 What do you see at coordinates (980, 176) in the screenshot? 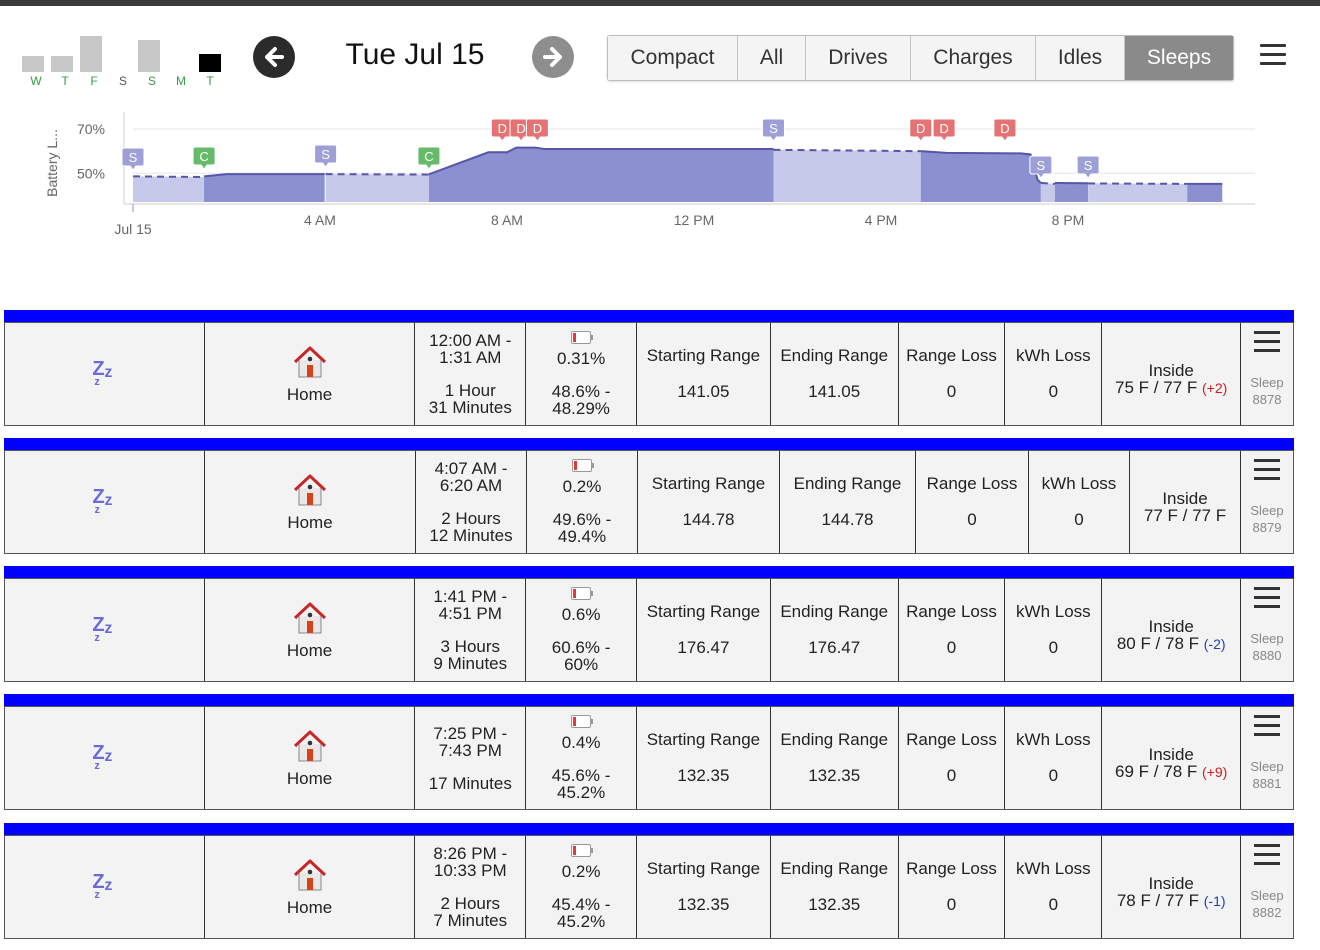
I see `battery-area-other` at bounding box center [980, 176].